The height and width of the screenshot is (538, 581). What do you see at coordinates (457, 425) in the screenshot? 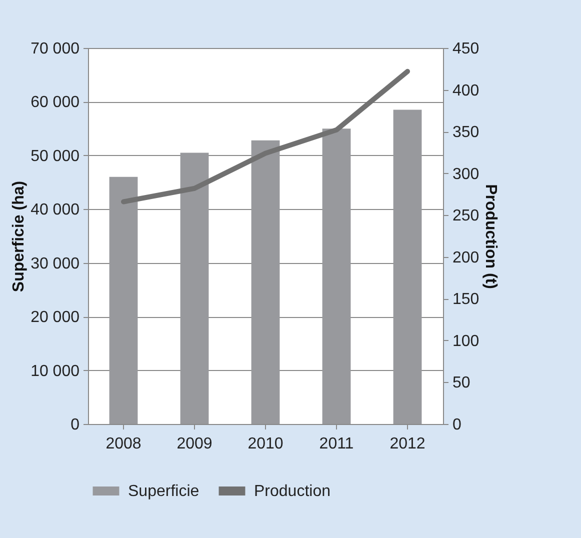
I see `y2-tick-label: 0` at bounding box center [457, 425].